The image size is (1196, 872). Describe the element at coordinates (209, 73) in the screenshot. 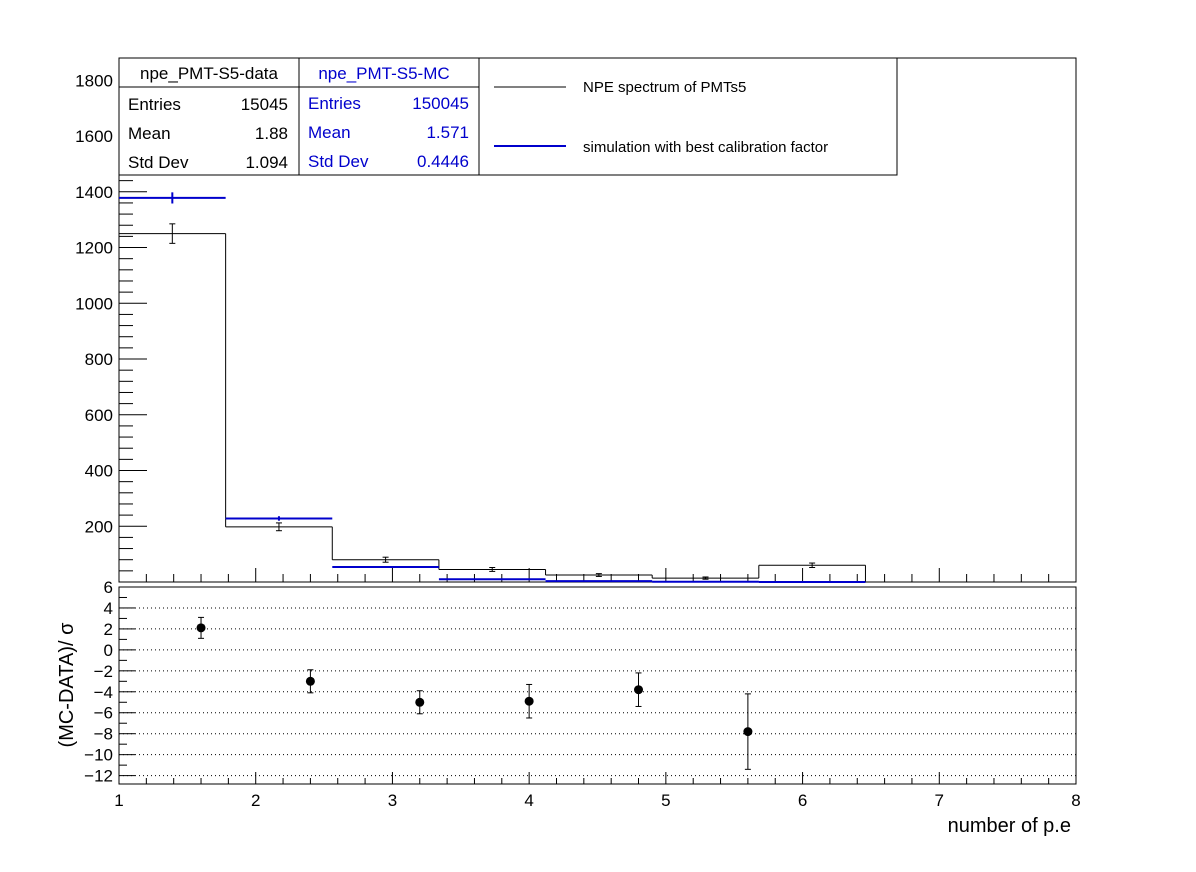

I see `stats-data-title: npe_PMT-S5-data` at that location.